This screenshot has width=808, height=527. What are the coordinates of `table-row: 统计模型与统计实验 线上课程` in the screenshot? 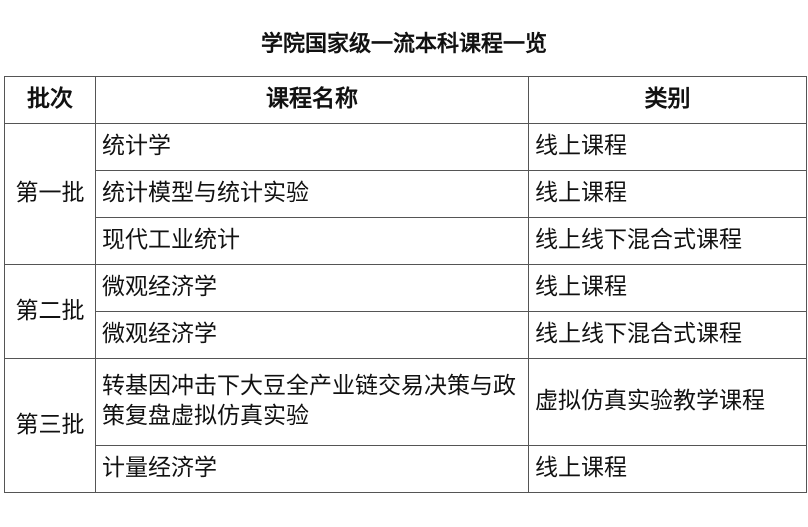 It's located at (406, 194).